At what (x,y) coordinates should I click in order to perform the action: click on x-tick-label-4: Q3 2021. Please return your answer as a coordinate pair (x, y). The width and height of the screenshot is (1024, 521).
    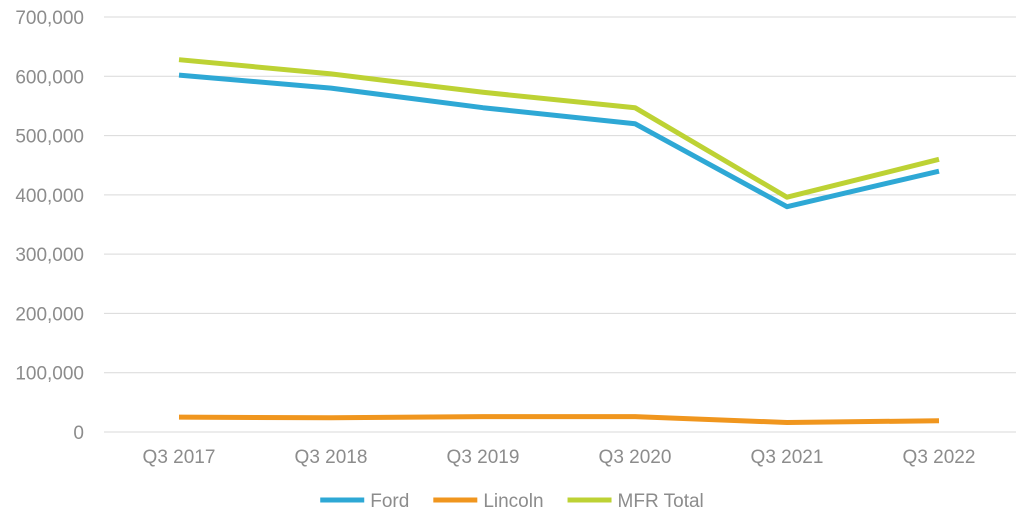
    Looking at the image, I should click on (787, 457).